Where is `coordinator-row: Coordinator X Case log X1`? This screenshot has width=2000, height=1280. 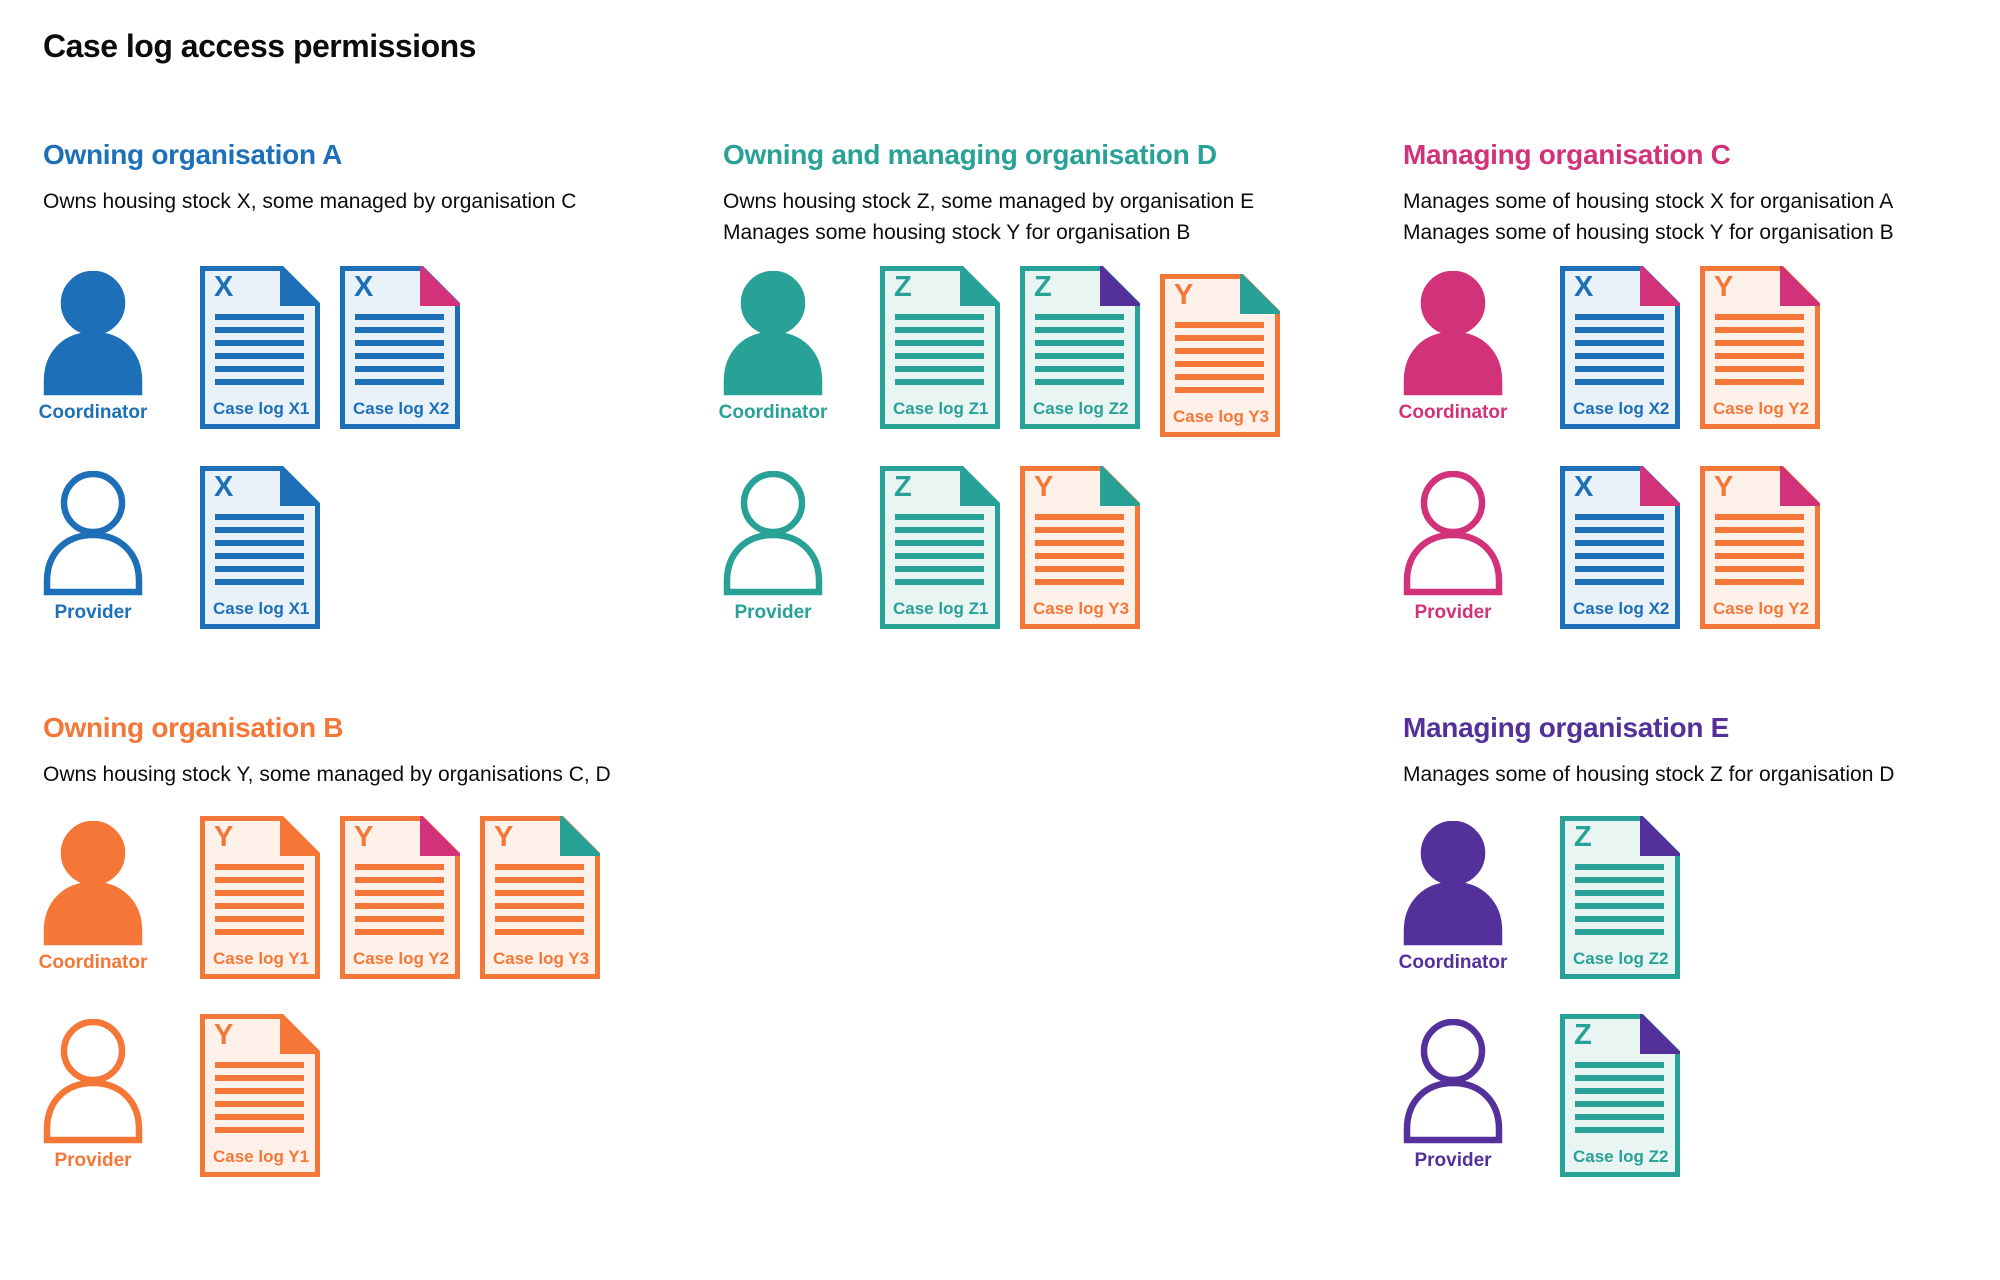
coordinator-row: Coordinator X Case log X1 is located at coordinates (371, 349).